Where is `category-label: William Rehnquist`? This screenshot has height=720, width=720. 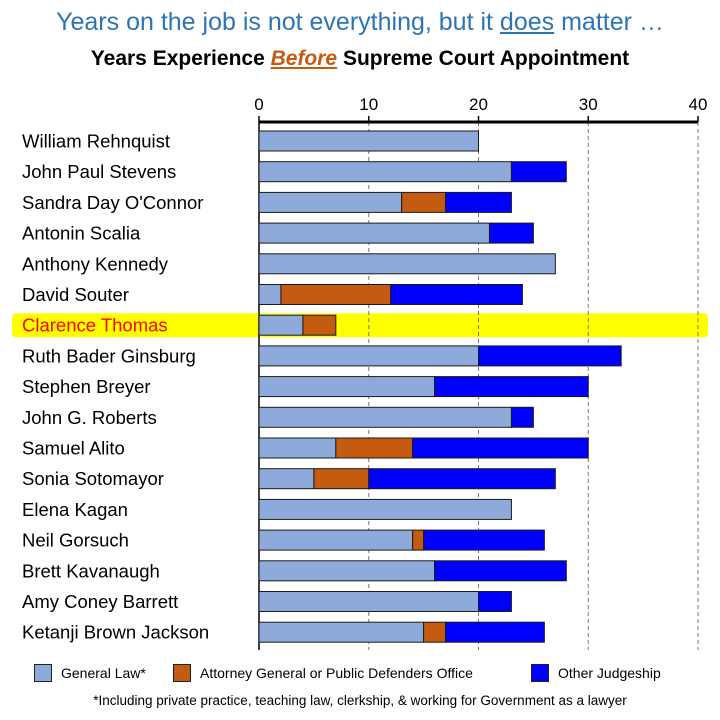 category-label: William Rehnquist is located at coordinates (96, 141).